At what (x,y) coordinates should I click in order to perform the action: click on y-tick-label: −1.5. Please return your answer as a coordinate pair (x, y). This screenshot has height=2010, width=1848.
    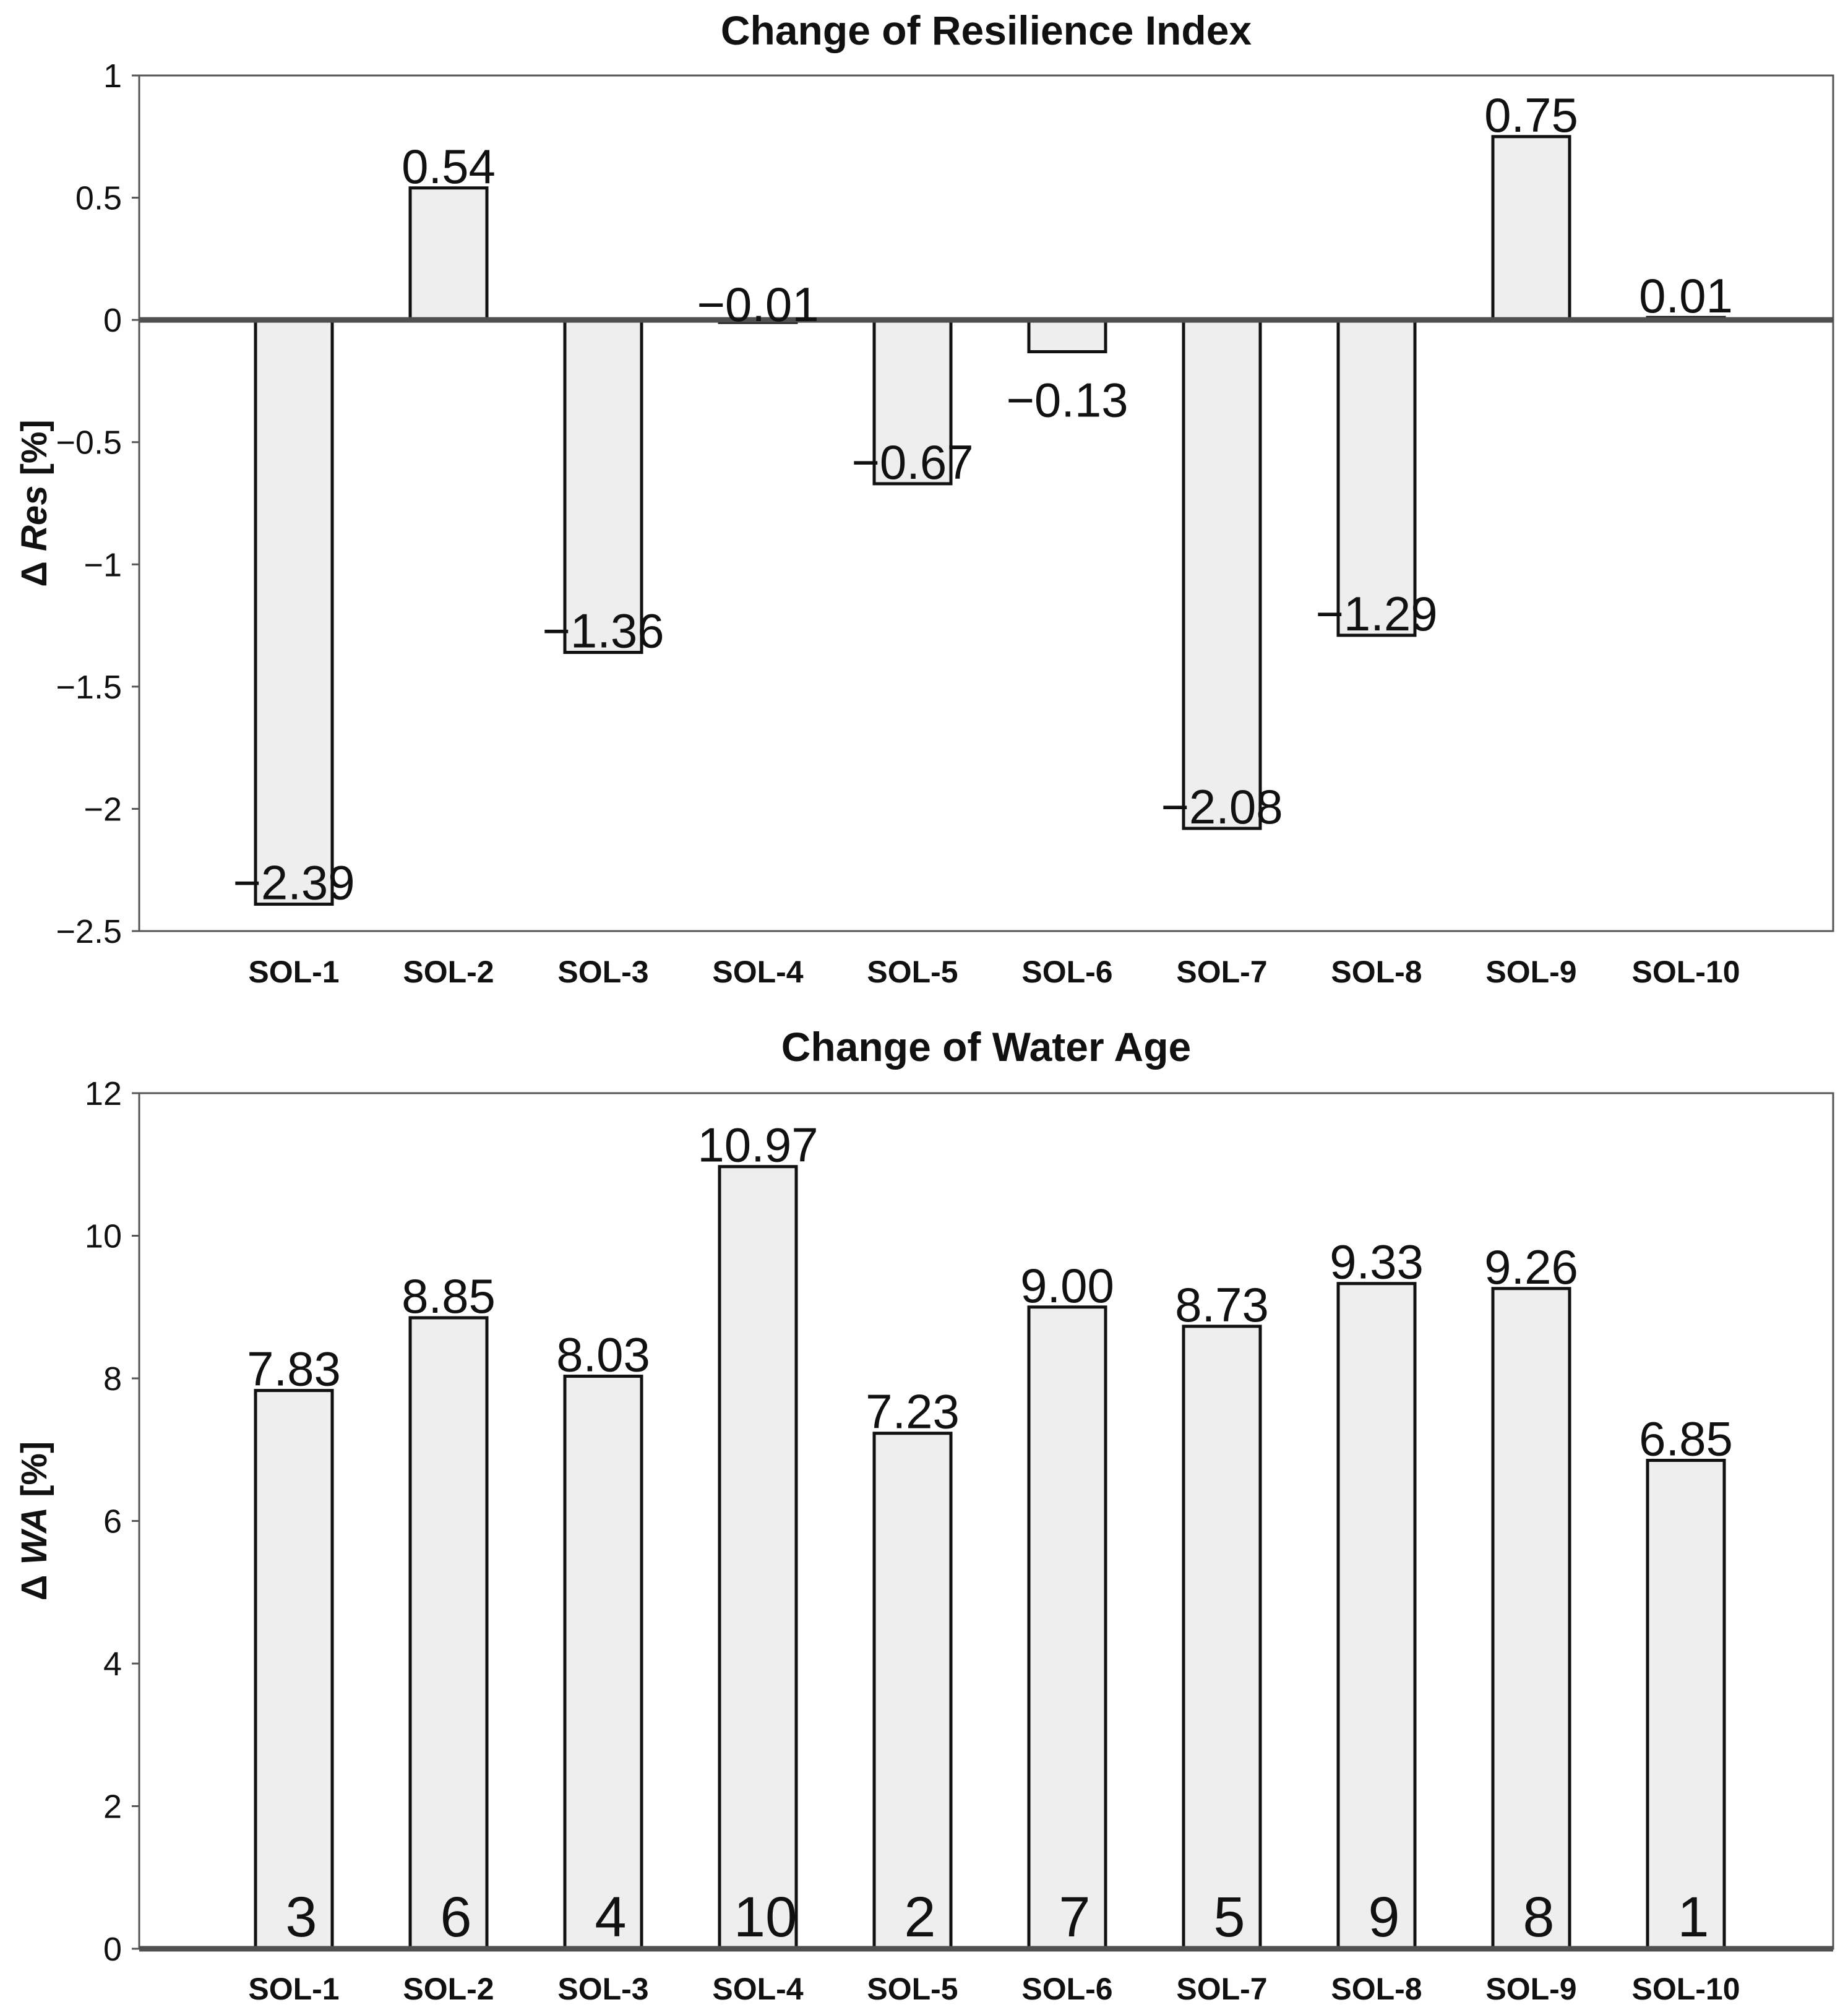
    Looking at the image, I should click on (89, 687).